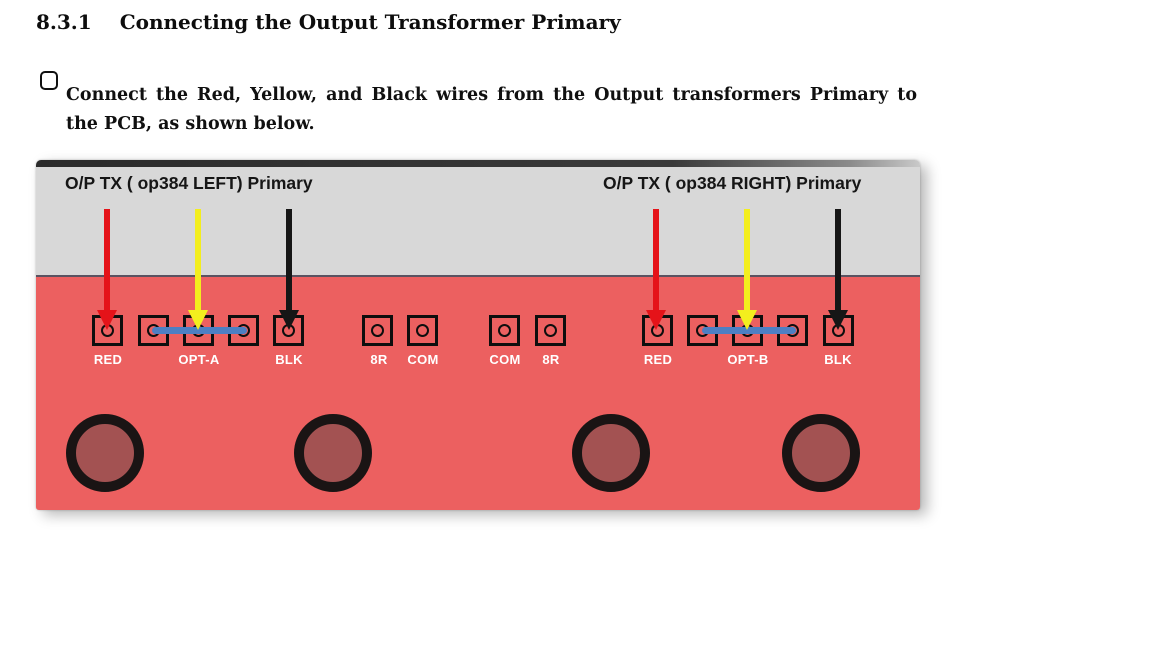 This screenshot has height=648, width=1152. What do you see at coordinates (551, 359) in the screenshot?
I see `terminal-label-8r-right: 8R` at bounding box center [551, 359].